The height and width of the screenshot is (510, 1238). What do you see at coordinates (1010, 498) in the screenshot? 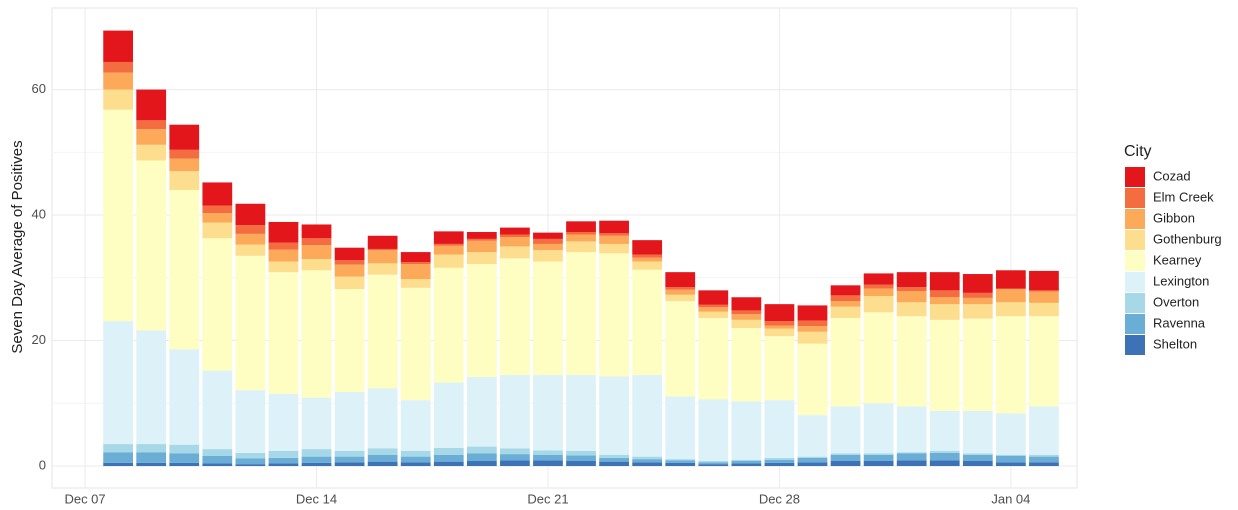
I see `x-tick-label: Jan 04` at bounding box center [1010, 498].